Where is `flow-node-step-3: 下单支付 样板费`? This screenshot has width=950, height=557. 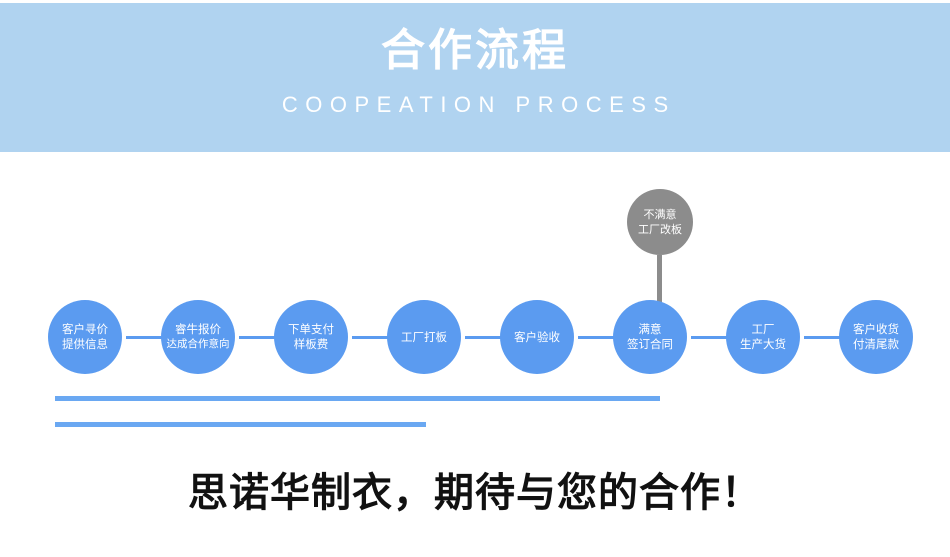 flow-node-step-3: 下单支付 样板费 is located at coordinates (311, 337).